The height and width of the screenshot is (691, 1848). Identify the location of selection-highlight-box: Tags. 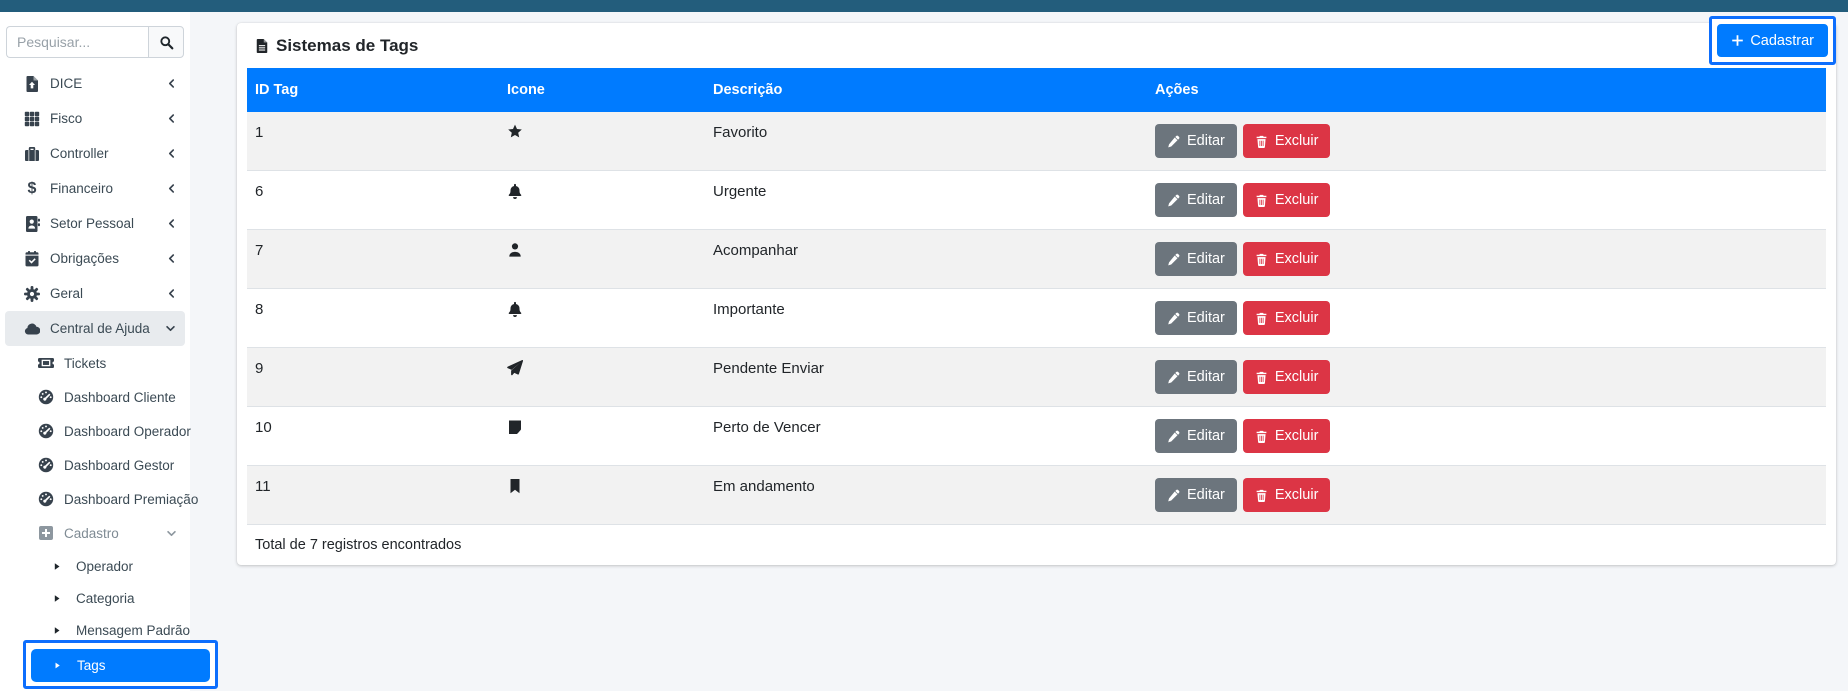
(120, 664).